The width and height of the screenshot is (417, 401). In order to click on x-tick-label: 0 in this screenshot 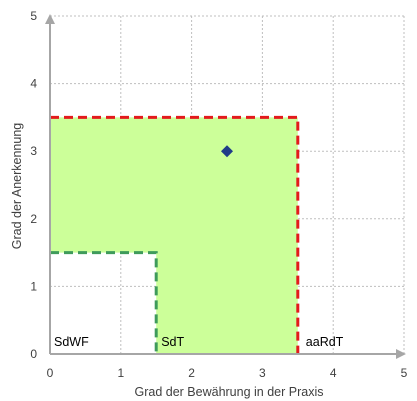, I will do `click(50, 373)`.